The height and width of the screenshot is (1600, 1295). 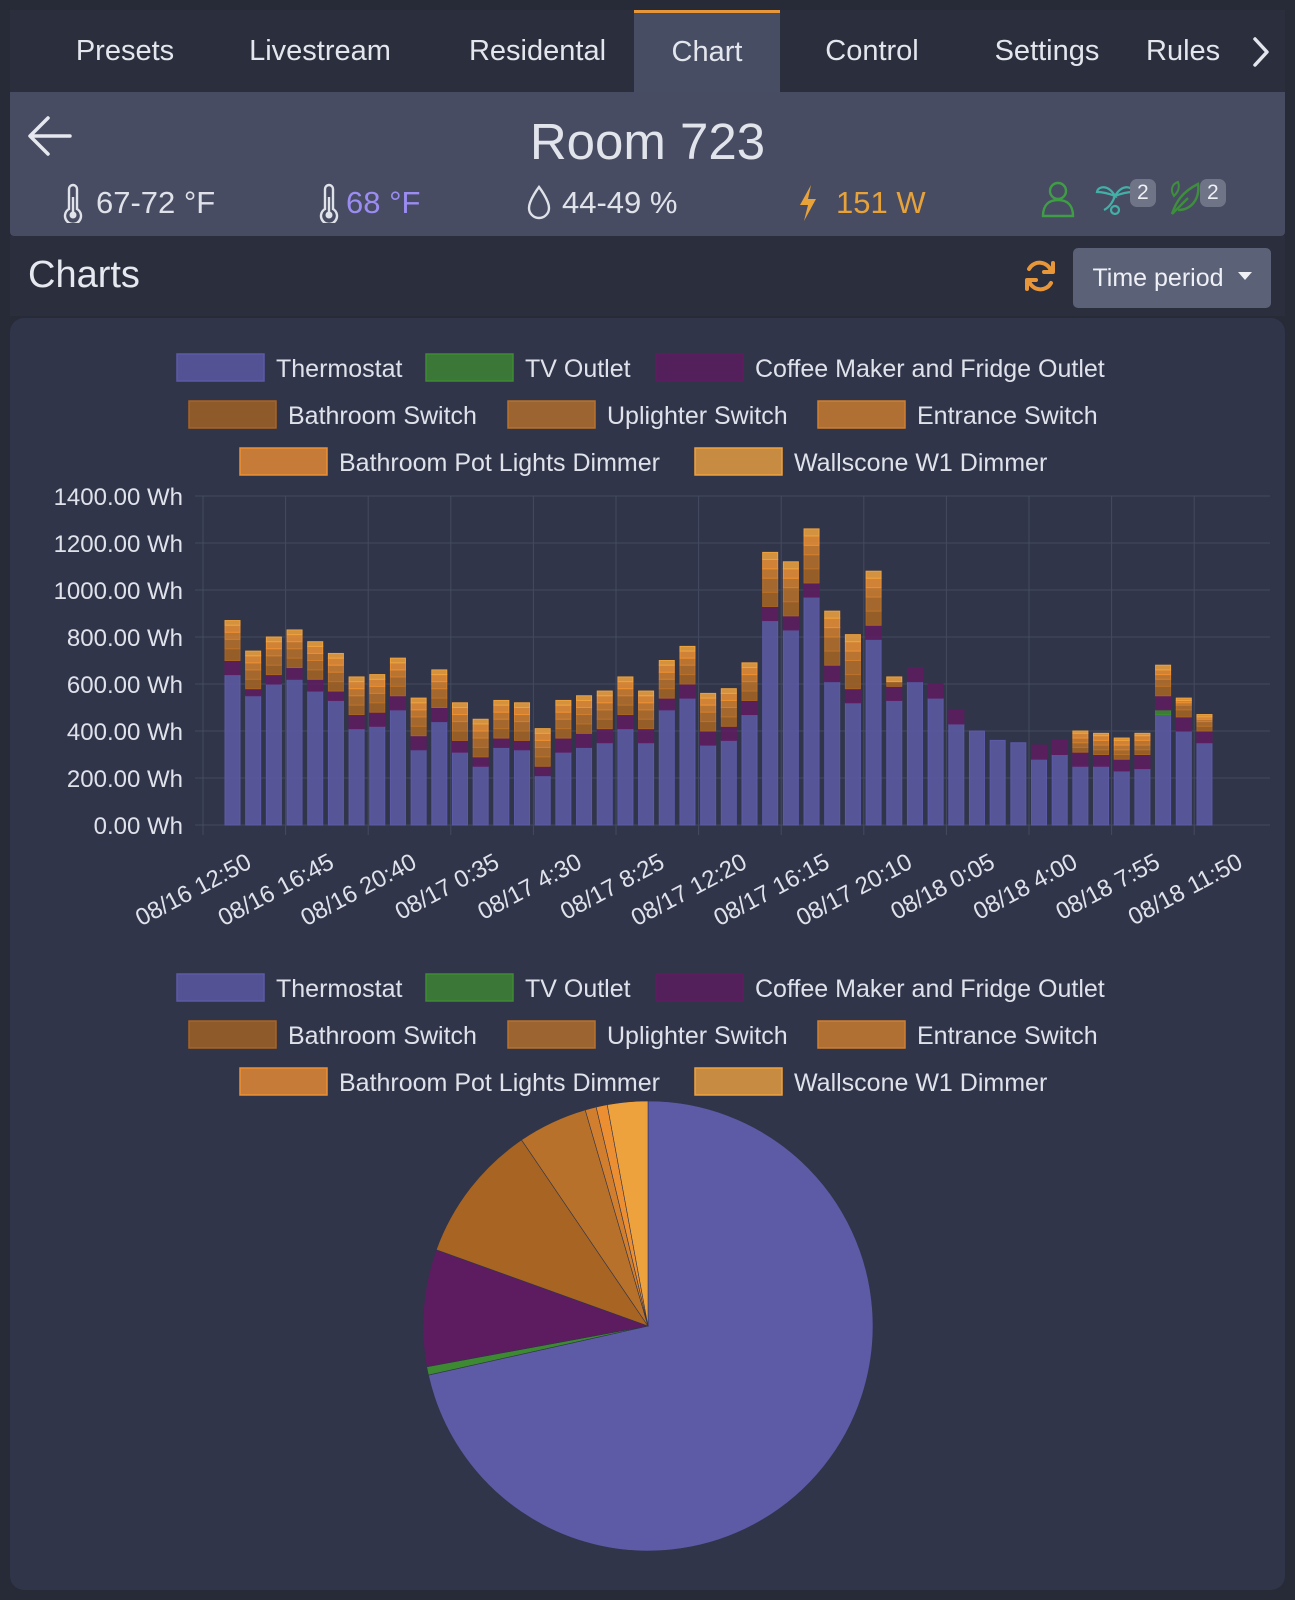 What do you see at coordinates (289, 988) in the screenshot?
I see `pie-legend-item: Thermostat` at bounding box center [289, 988].